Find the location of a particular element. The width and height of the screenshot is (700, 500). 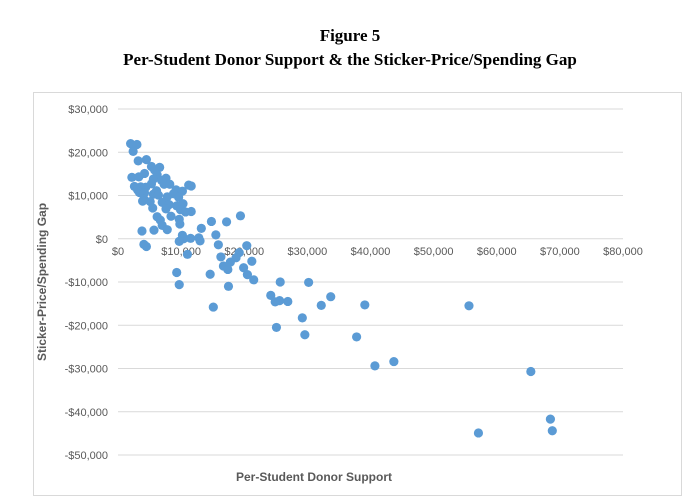

figure-number: Figure 5 is located at coordinates (350, 35).